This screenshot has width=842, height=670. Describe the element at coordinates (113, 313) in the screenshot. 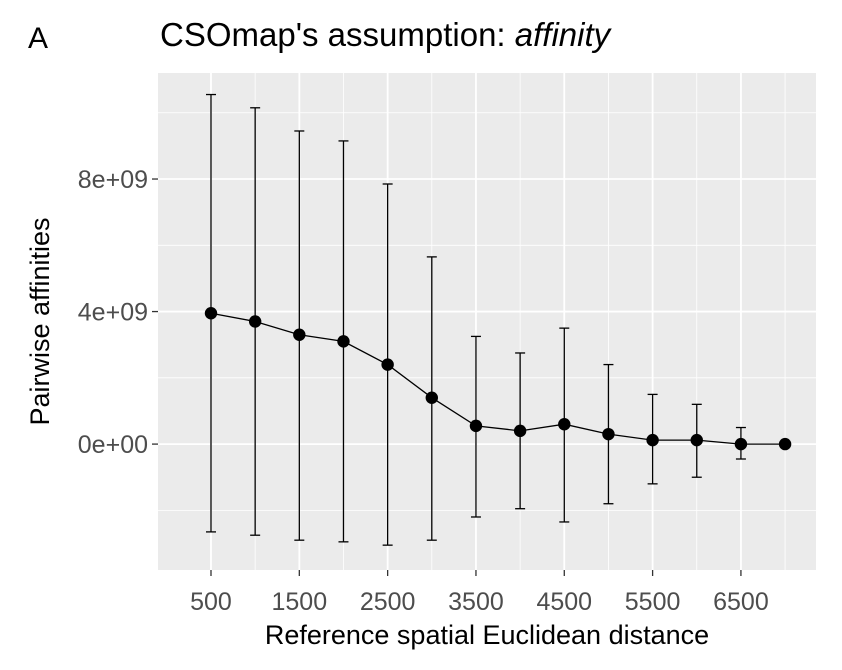

I see `y-tick-label: 4e+09` at that location.